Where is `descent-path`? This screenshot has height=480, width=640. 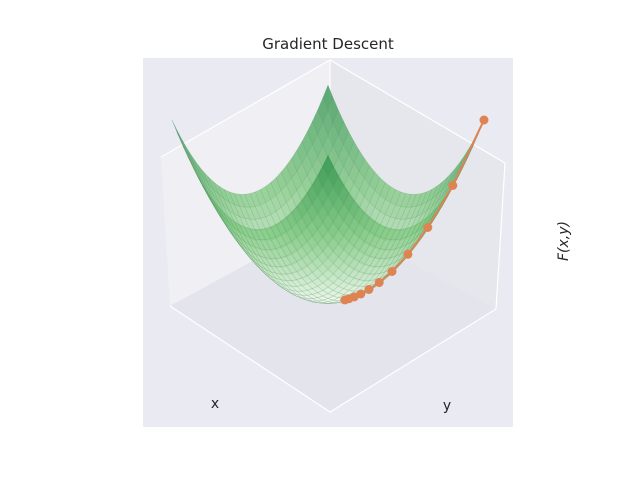
descent-path is located at coordinates (414, 210).